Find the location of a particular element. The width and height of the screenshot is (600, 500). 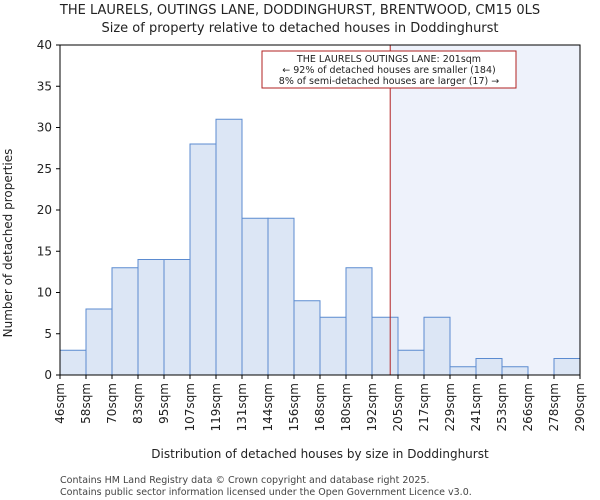

bar-107sqm is located at coordinates (203, 259).